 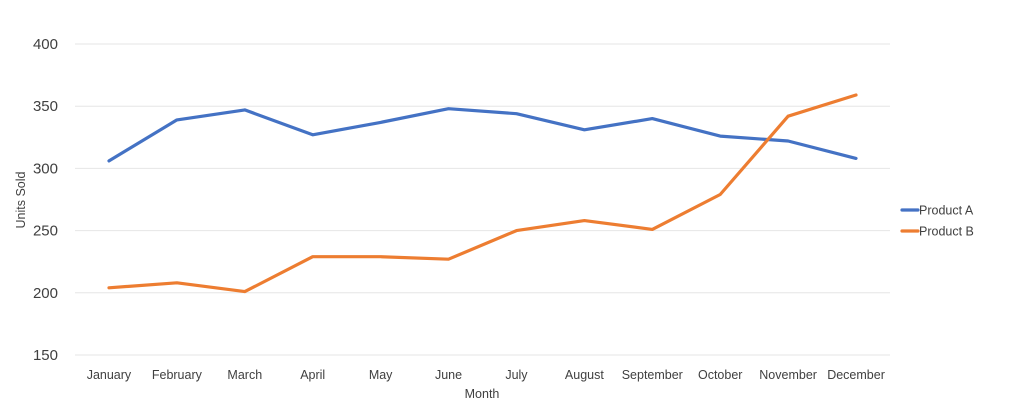 What do you see at coordinates (448, 375) in the screenshot?
I see `x-tick-label: June` at bounding box center [448, 375].